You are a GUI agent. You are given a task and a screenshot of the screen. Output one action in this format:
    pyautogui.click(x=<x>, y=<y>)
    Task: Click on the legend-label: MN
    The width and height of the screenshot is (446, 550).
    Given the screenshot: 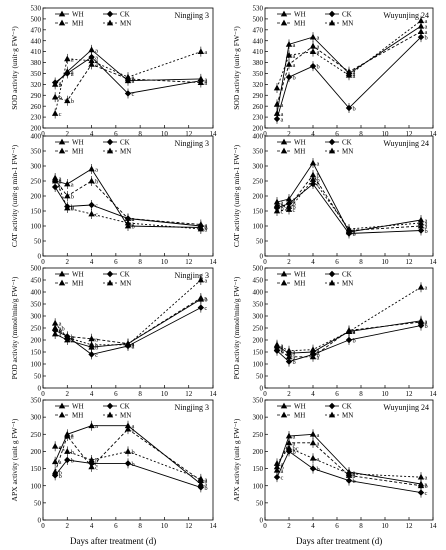 What is the action you would take?
    pyautogui.click(x=125, y=416)
    